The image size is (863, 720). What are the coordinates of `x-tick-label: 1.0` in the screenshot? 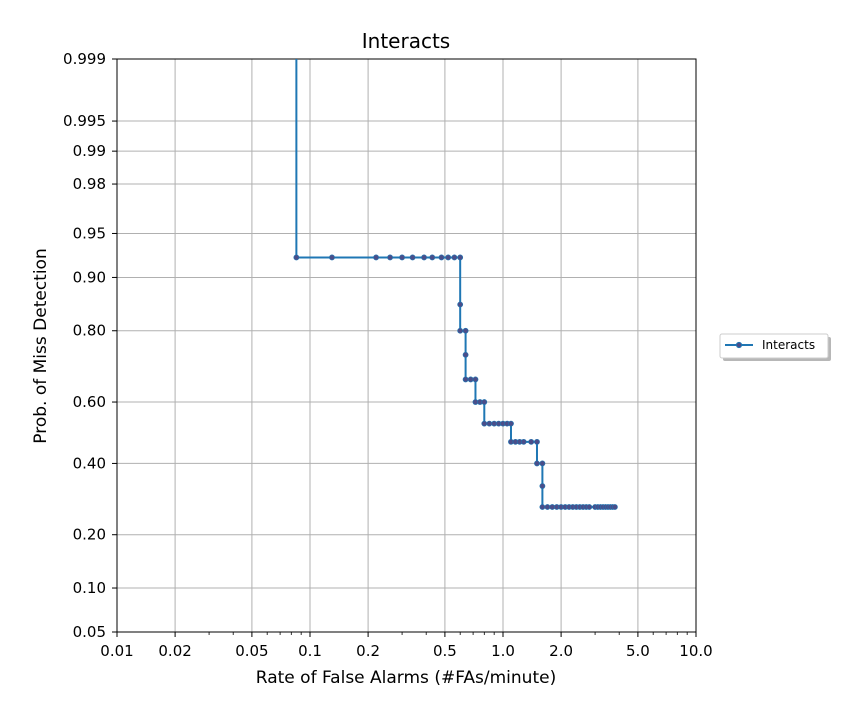 It's located at (503, 651).